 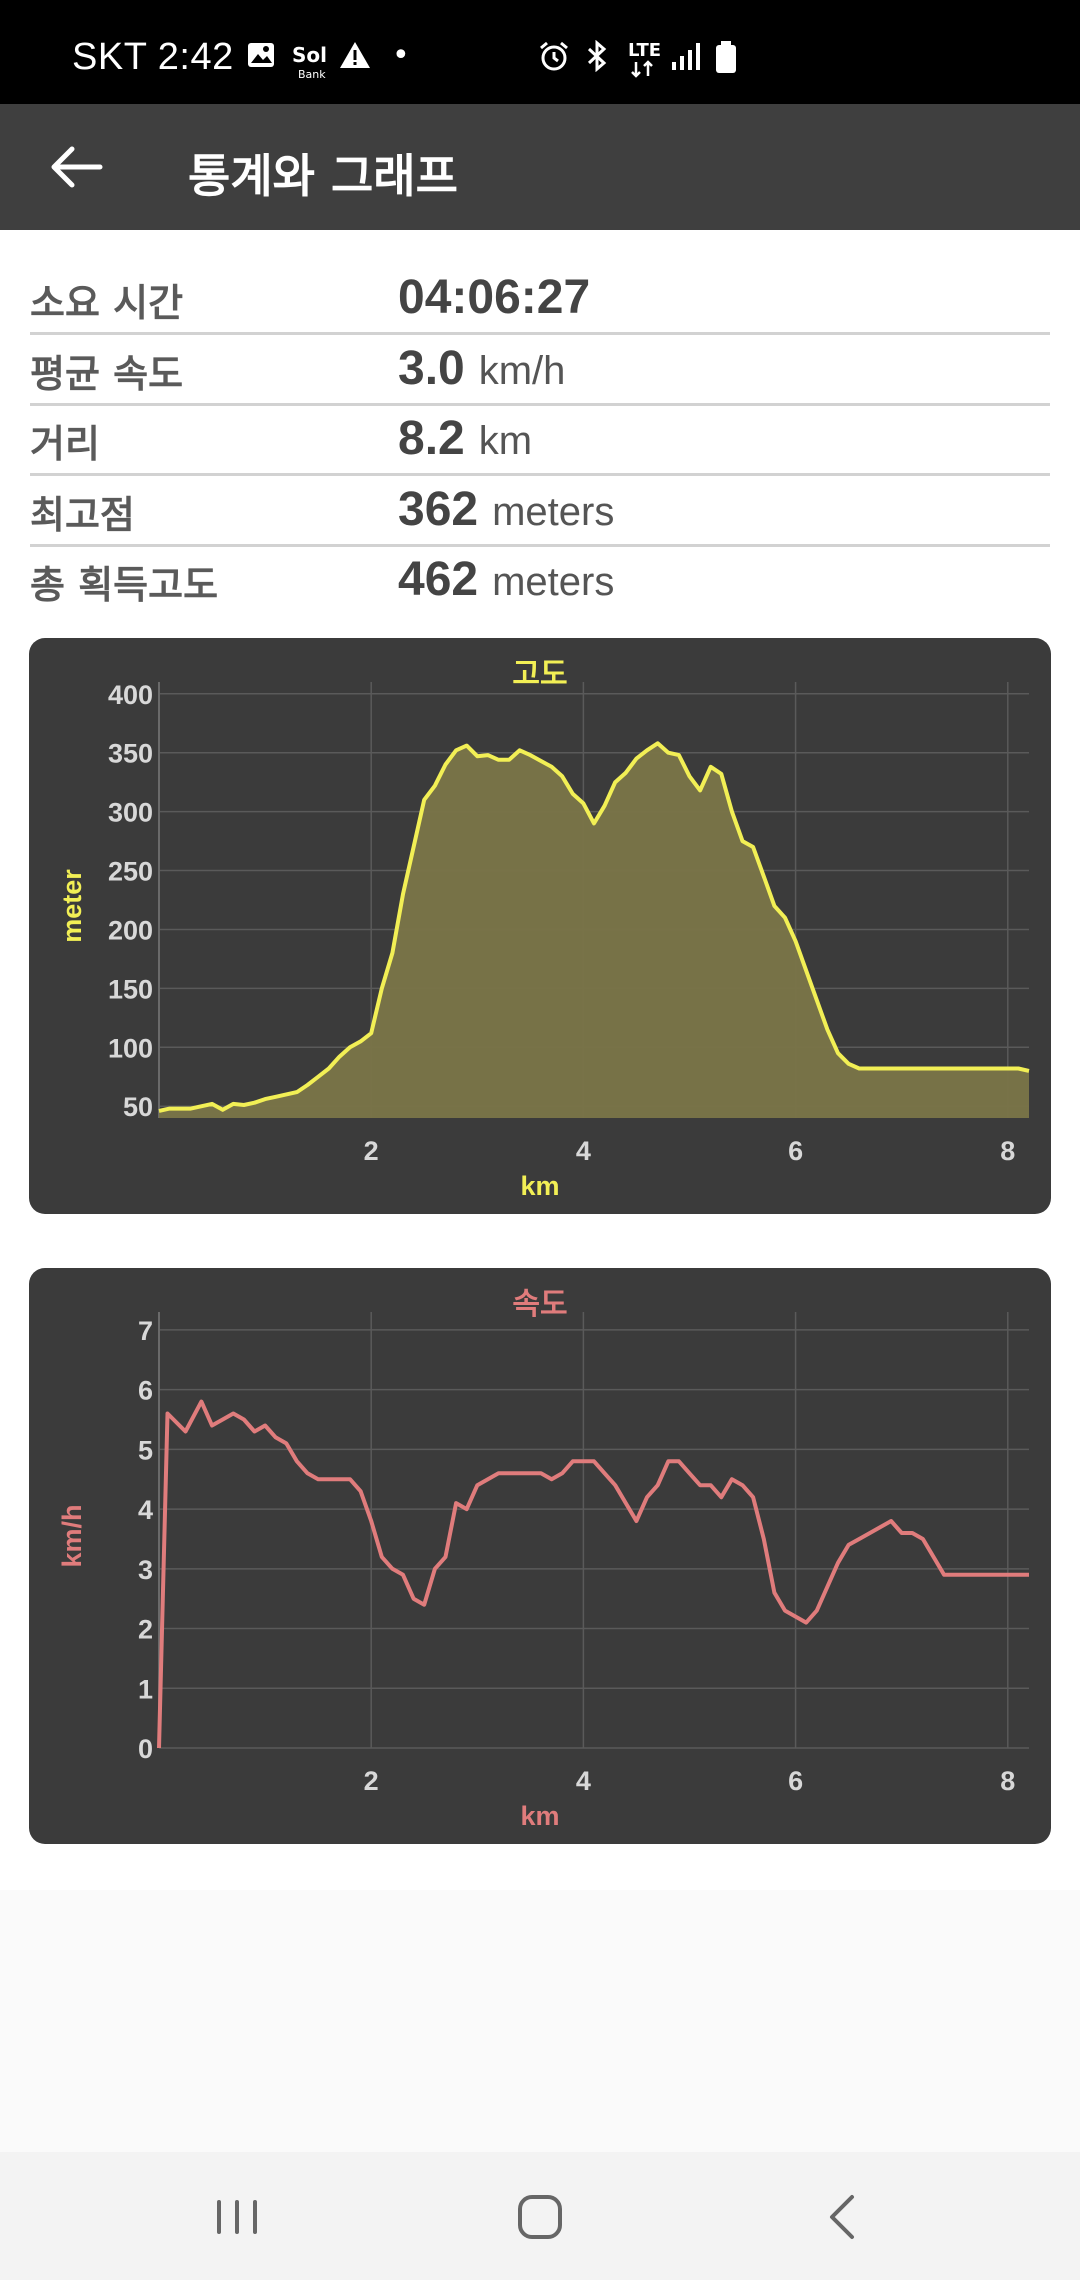 I want to click on sol-bank-icon: Sol Bank, so click(x=309, y=62).